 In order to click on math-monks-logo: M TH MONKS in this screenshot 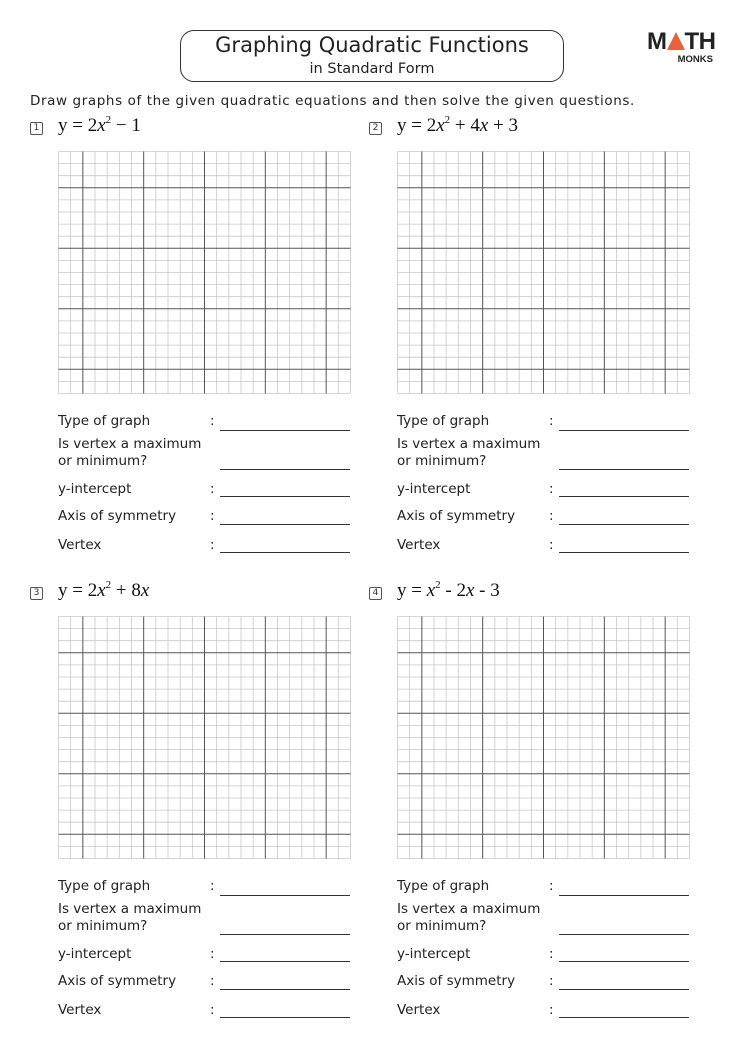, I will do `click(681, 47)`.